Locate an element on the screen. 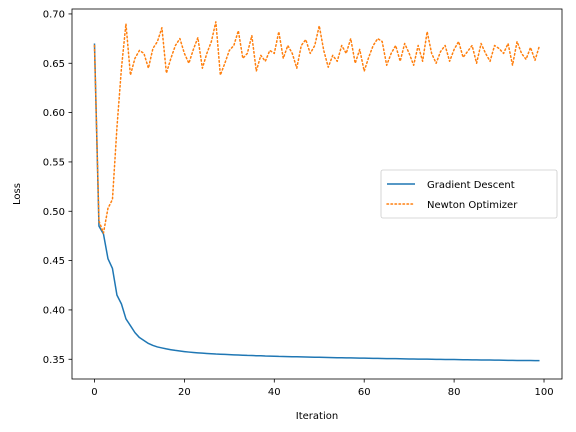  x-tick-label: 40 is located at coordinates (274, 392).